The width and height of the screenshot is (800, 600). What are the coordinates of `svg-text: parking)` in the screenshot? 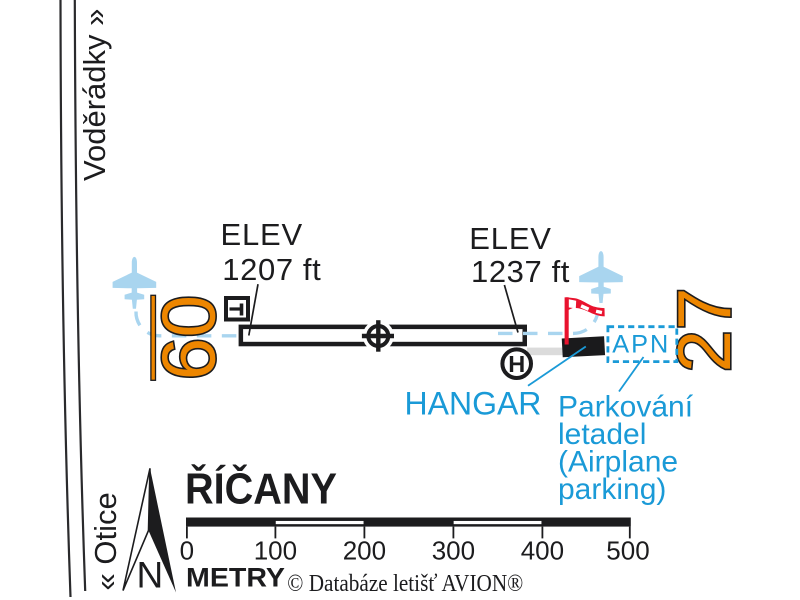 It's located at (612, 489).